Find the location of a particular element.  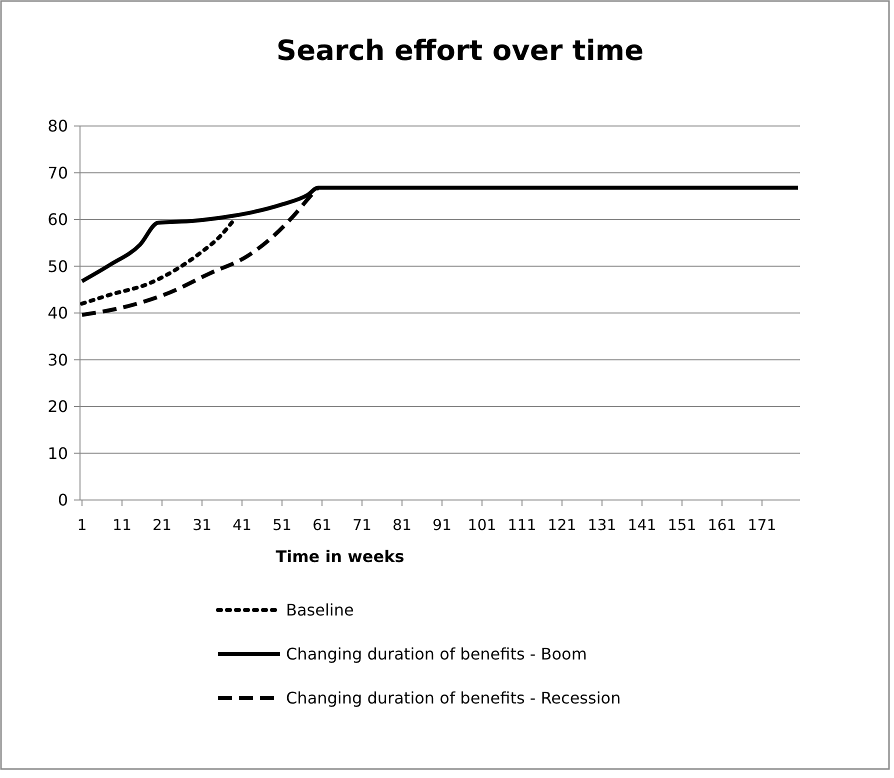

y-tick-label: 70 is located at coordinates (58, 172).